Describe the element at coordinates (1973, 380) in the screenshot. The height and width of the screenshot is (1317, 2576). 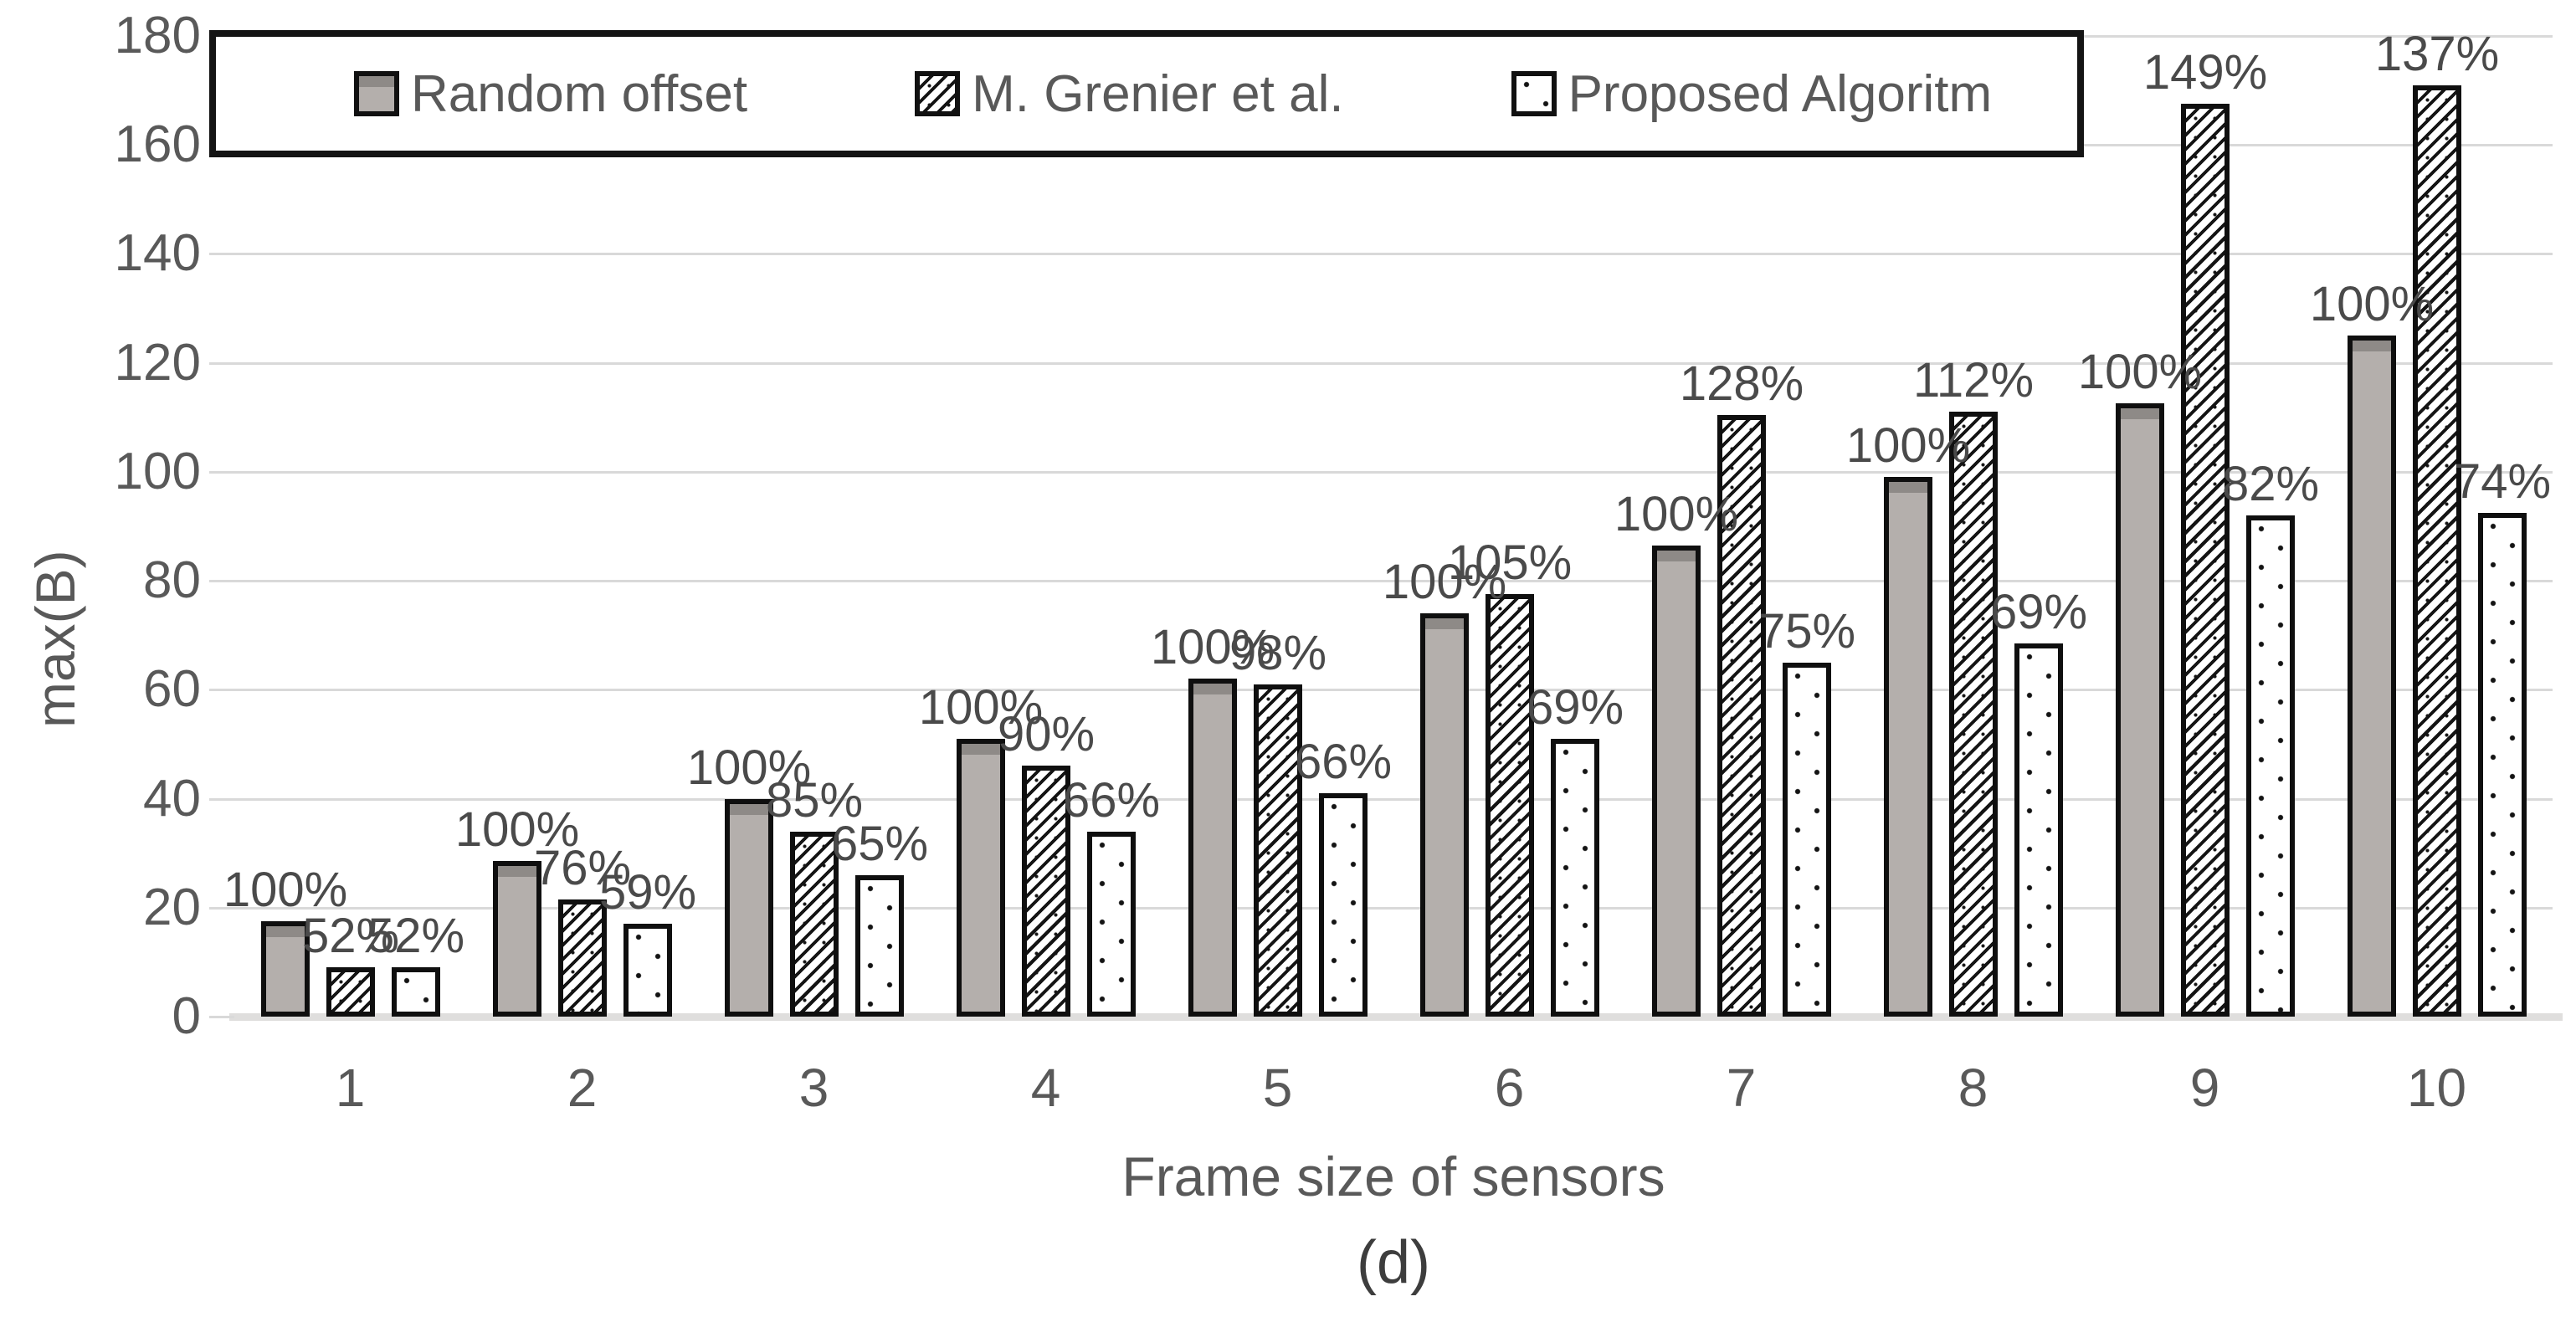
I see `bar-value-label: 112%` at that location.